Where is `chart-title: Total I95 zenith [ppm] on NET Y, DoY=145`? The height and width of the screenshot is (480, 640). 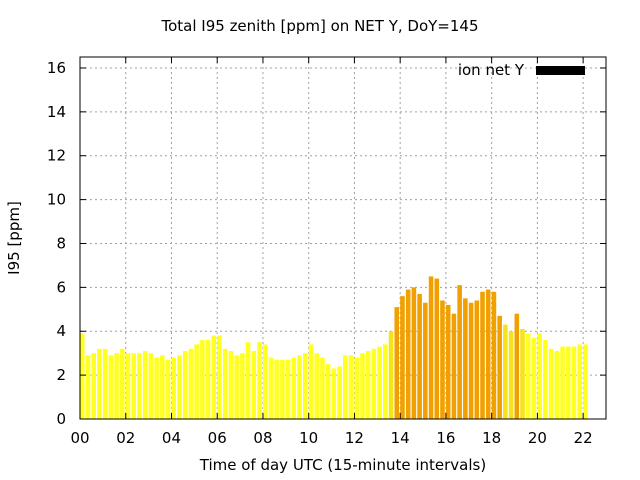
chart-title: Total I95 zenith [ppm] on NET Y, DoY=145 is located at coordinates (320, 26).